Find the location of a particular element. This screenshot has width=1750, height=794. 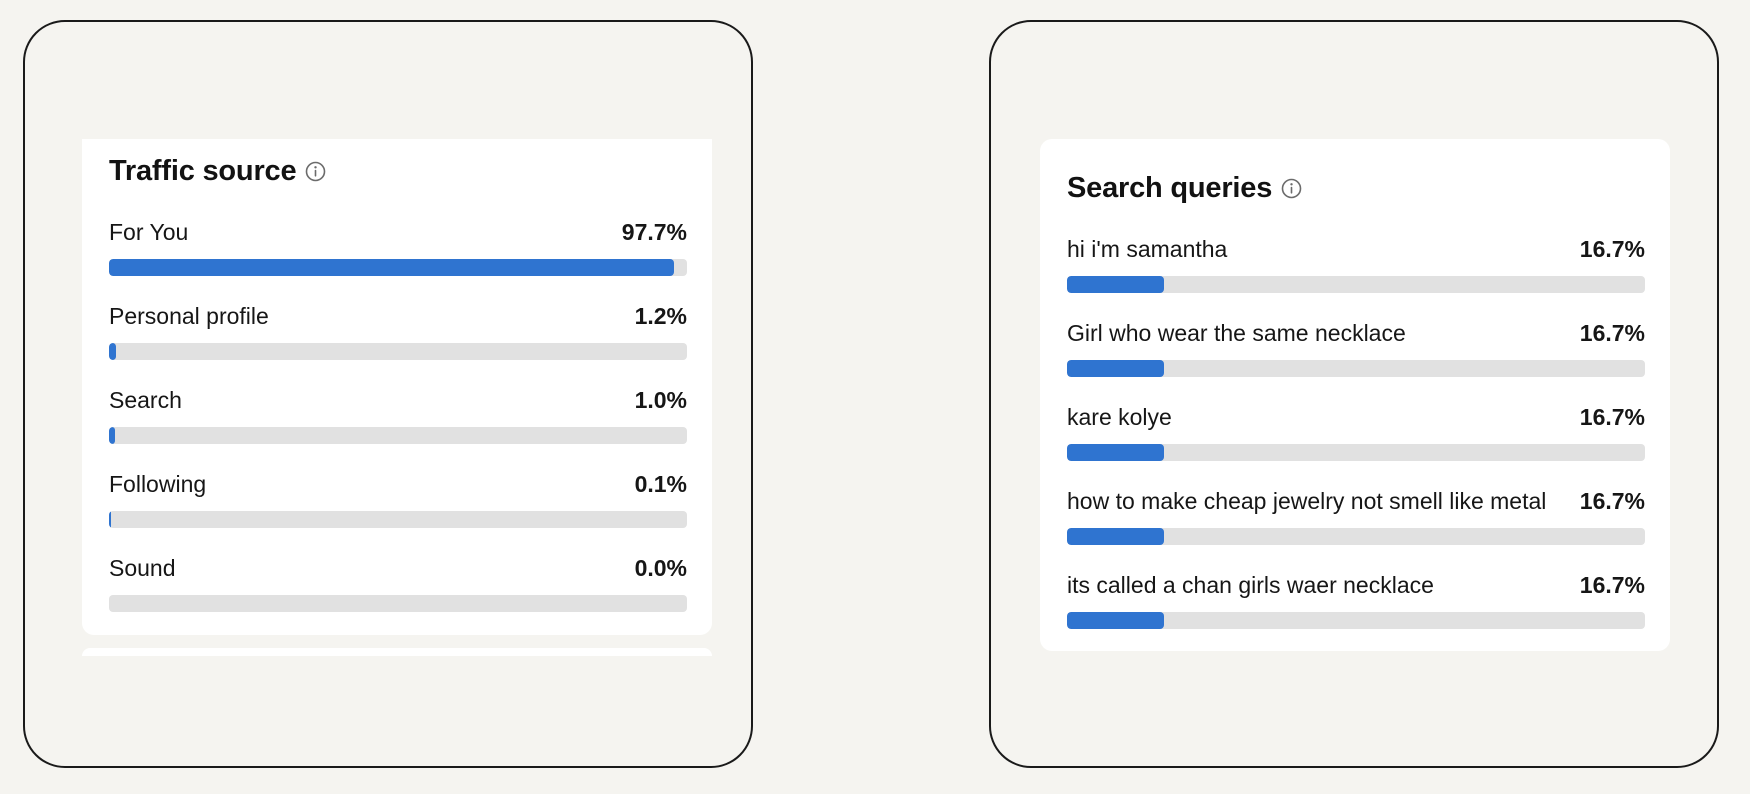

row-label: Sound is located at coordinates (142, 568).